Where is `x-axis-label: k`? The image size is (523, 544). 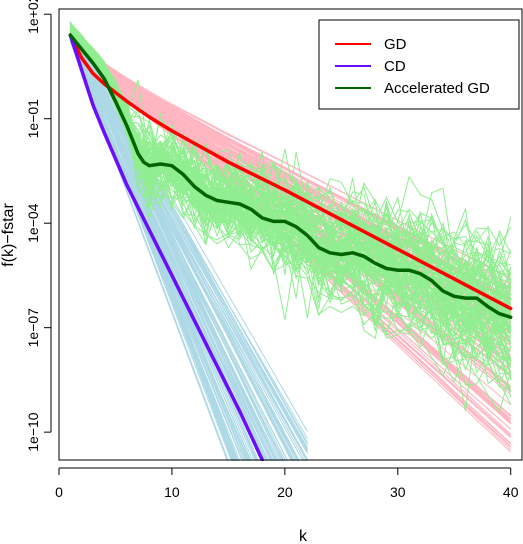 x-axis-label: k is located at coordinates (303, 536).